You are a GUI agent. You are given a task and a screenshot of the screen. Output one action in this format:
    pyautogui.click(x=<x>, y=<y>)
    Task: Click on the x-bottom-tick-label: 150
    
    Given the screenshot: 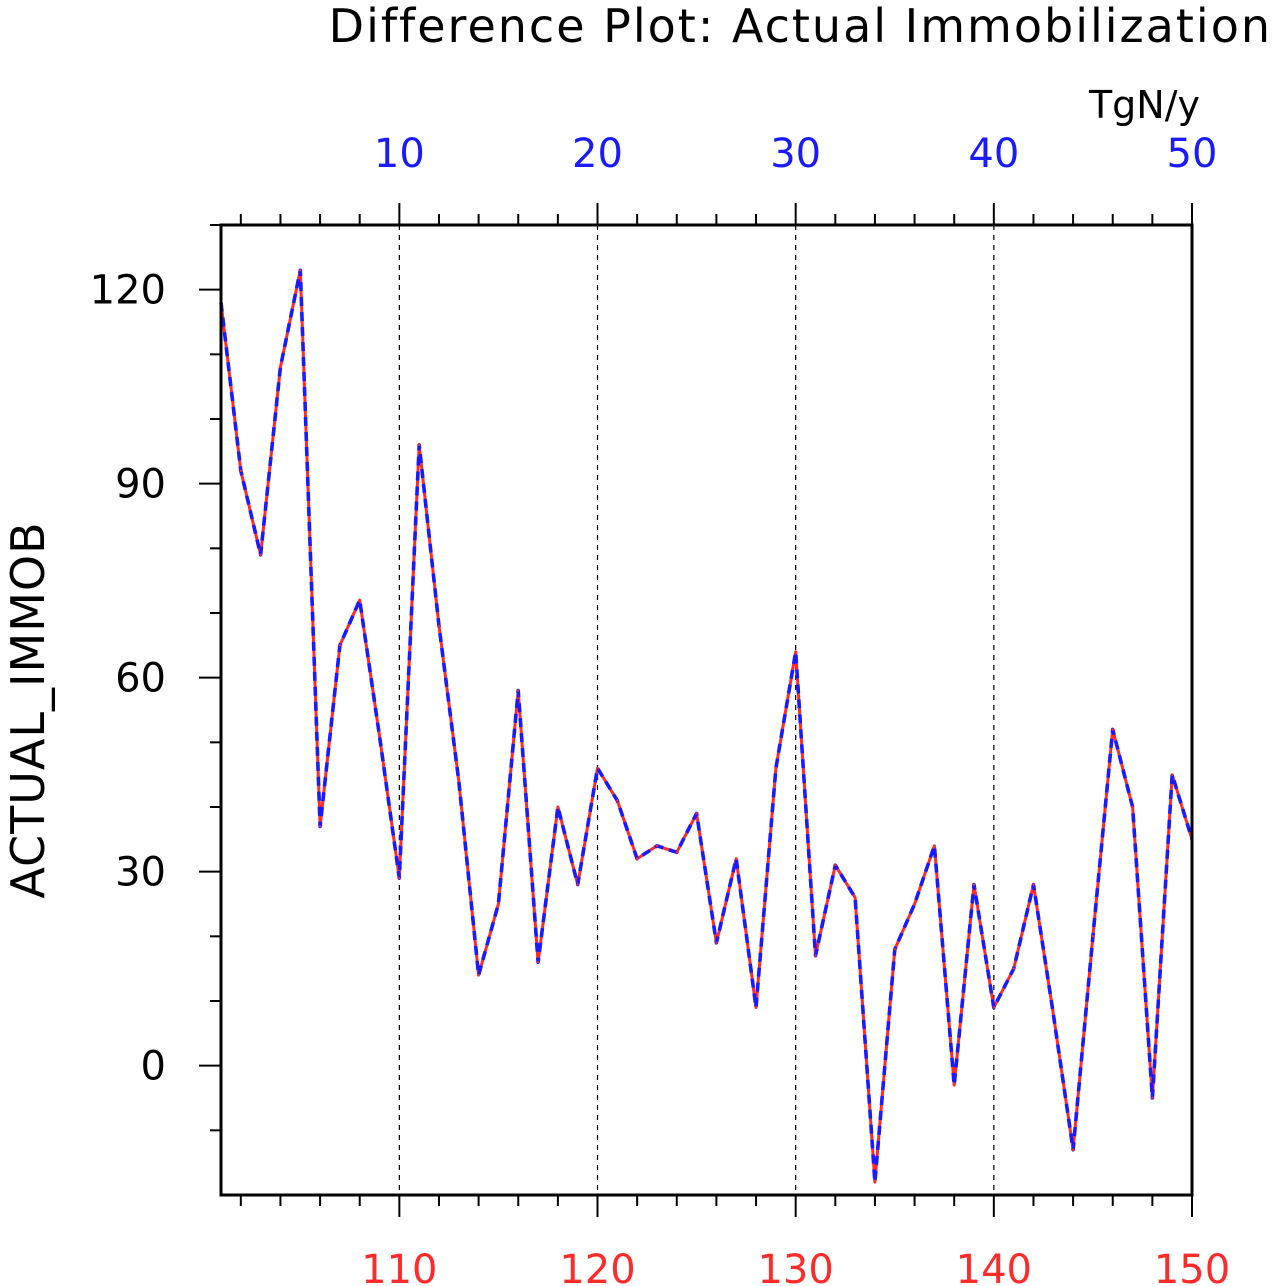 What is the action you would take?
    pyautogui.click(x=1192, y=1266)
    